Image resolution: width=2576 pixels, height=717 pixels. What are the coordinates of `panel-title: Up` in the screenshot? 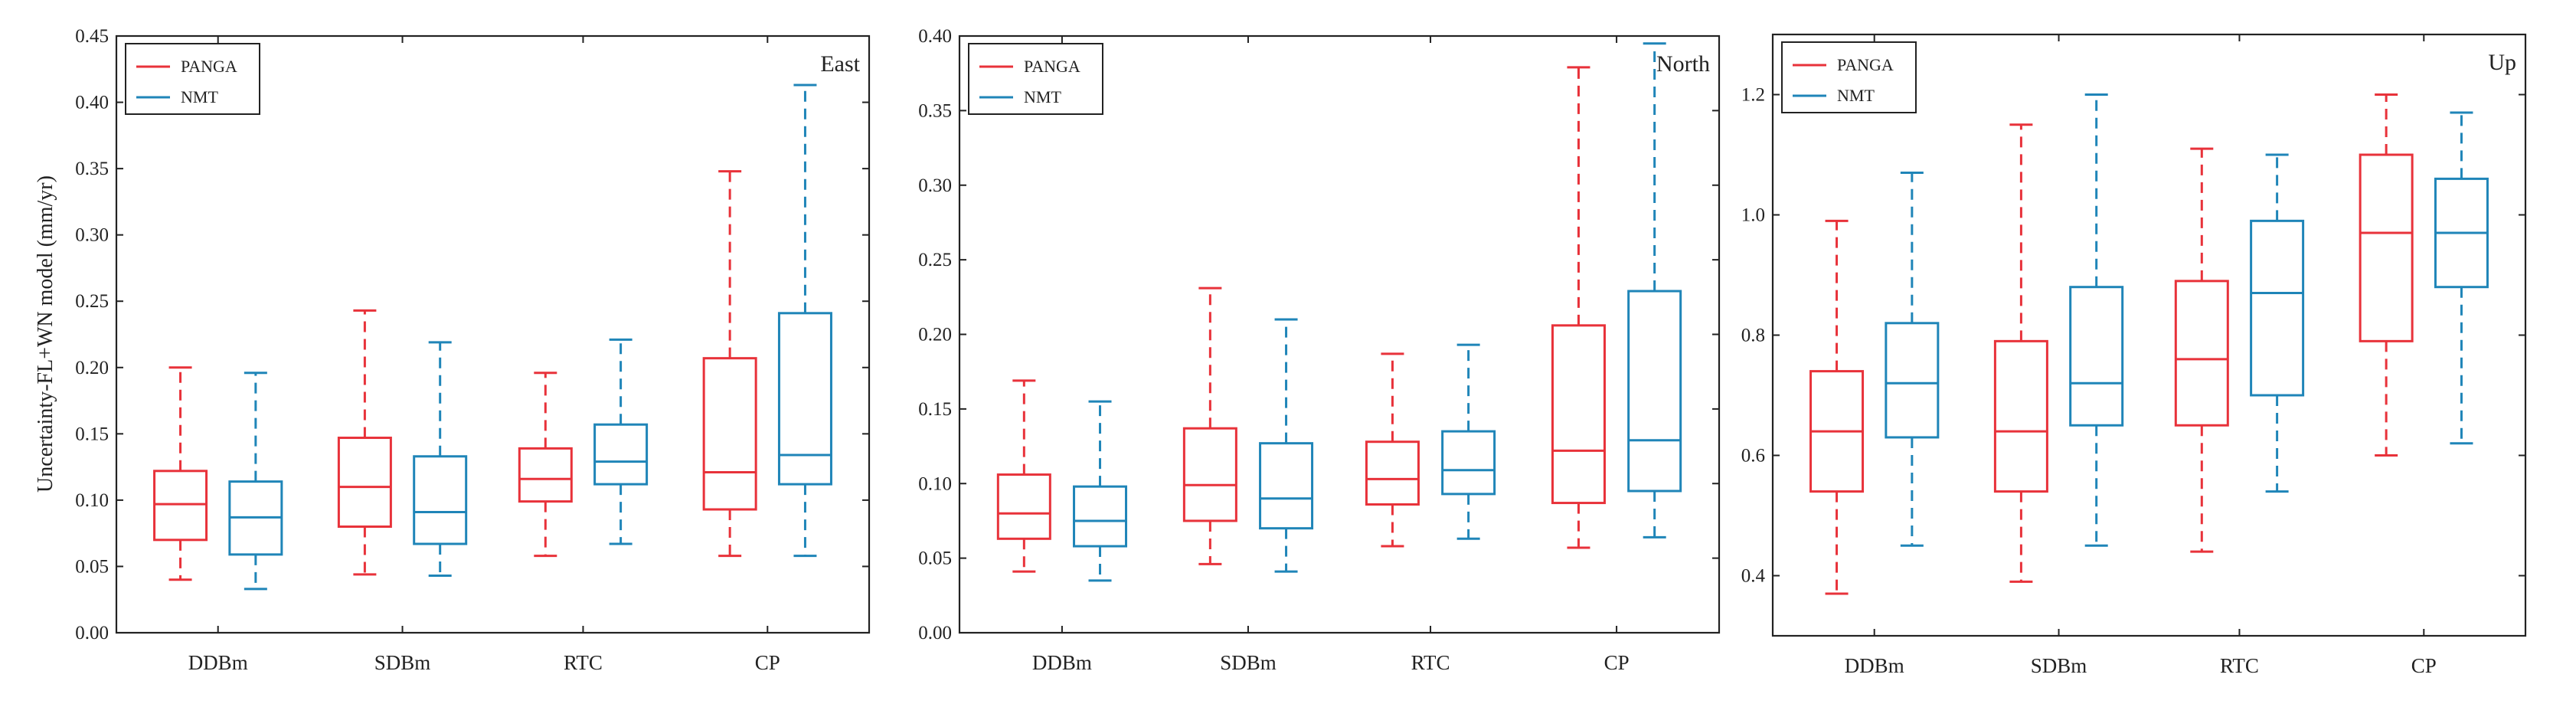 It's located at (2502, 63).